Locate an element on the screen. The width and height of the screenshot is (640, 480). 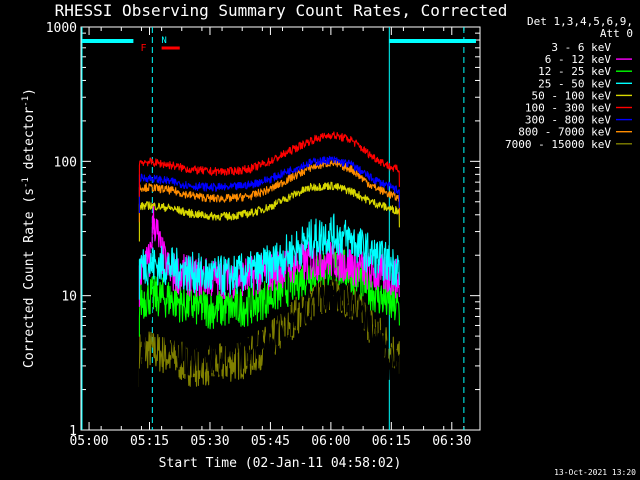
y-tick-label: 1000 is located at coordinates (61, 28).